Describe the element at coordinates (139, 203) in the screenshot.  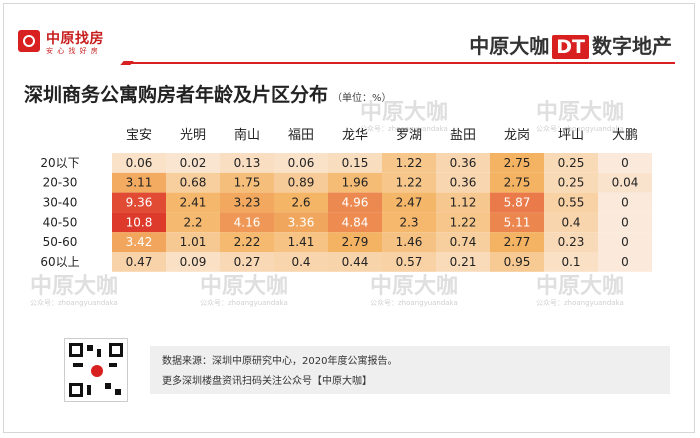
I see `cell-value: 9.36` at that location.